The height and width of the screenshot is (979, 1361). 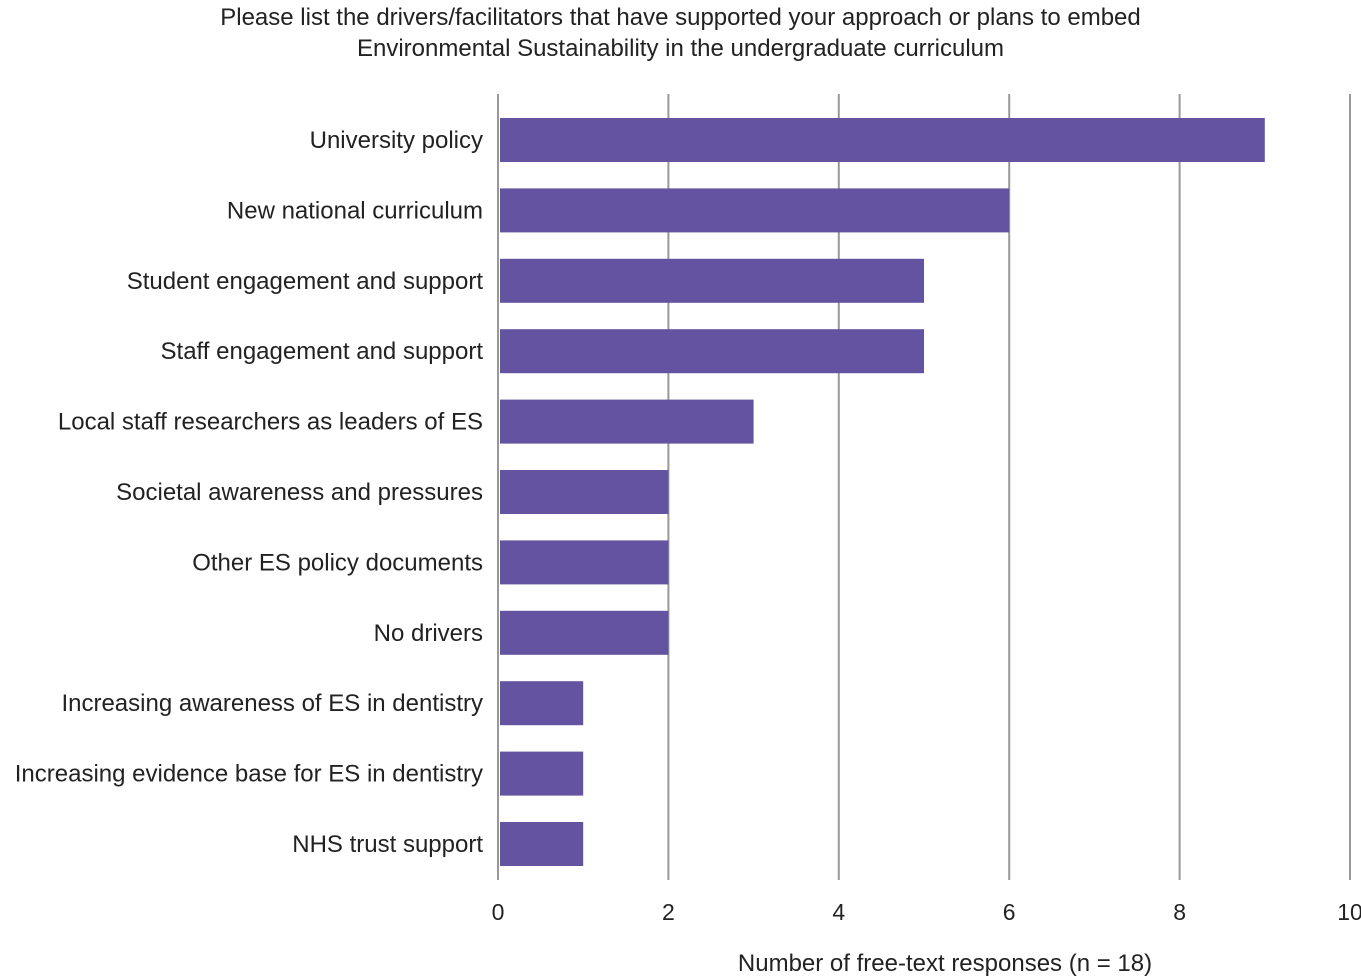 What do you see at coordinates (668, 912) in the screenshot?
I see `x-tick-label-1: 2` at bounding box center [668, 912].